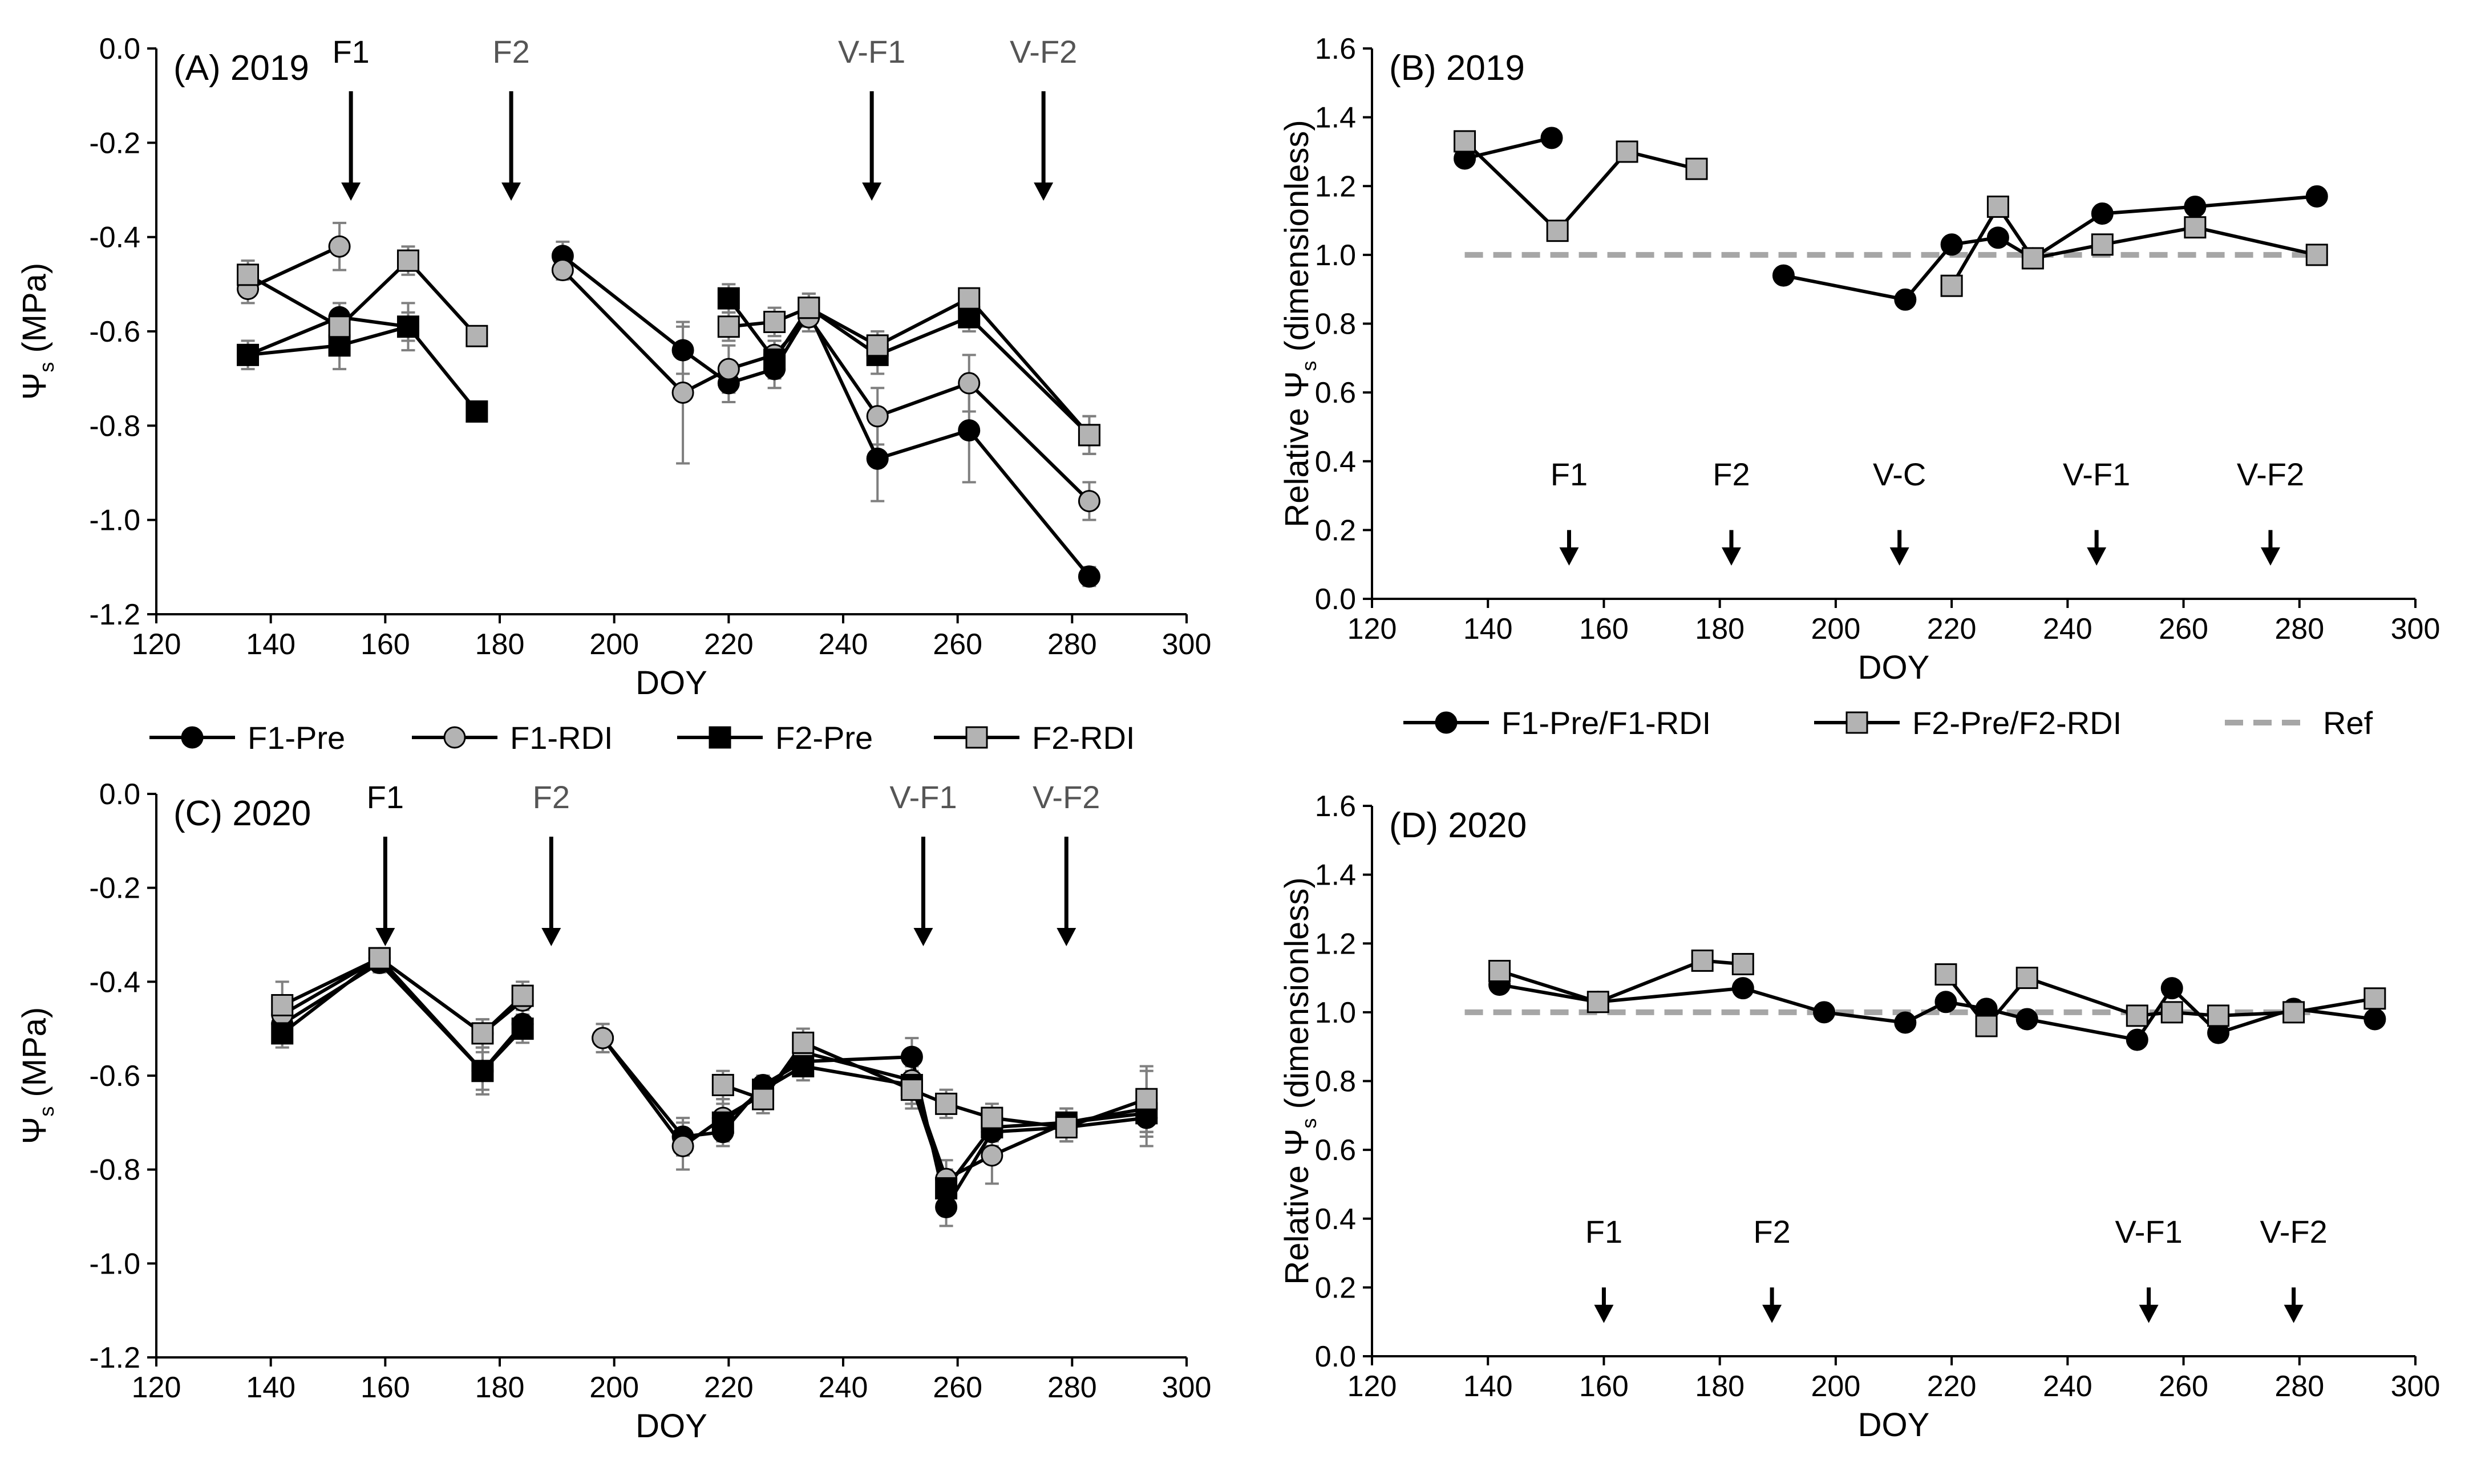  What do you see at coordinates (34, 1130) in the screenshot?
I see `y-axis-label-main: Ψ` at bounding box center [34, 1130].